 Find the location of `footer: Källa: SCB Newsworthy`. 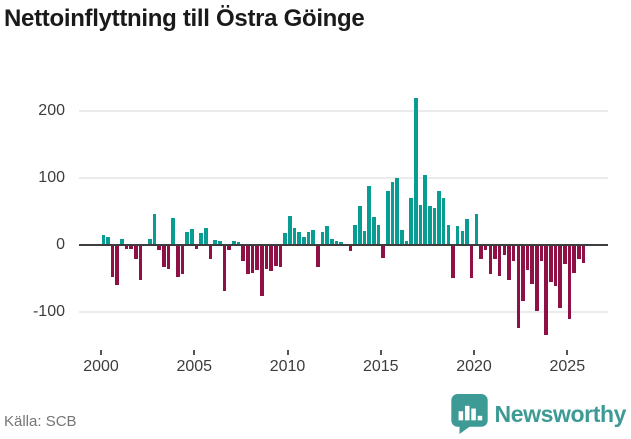

footer: Källa: SCB Newsworthy is located at coordinates (315, 416).